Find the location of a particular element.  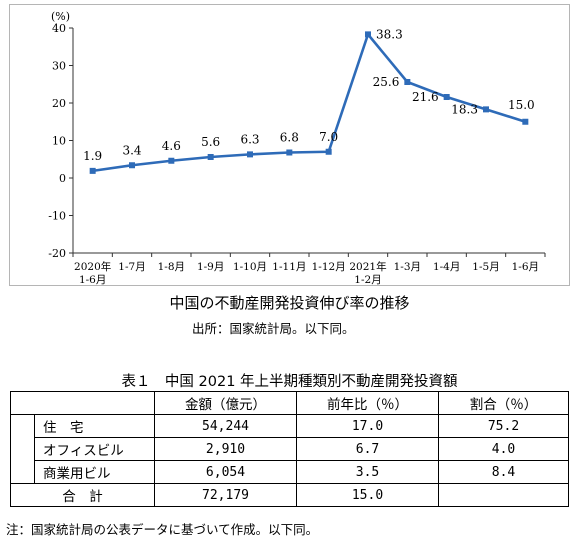

row-share: 8.4 is located at coordinates (503, 472).